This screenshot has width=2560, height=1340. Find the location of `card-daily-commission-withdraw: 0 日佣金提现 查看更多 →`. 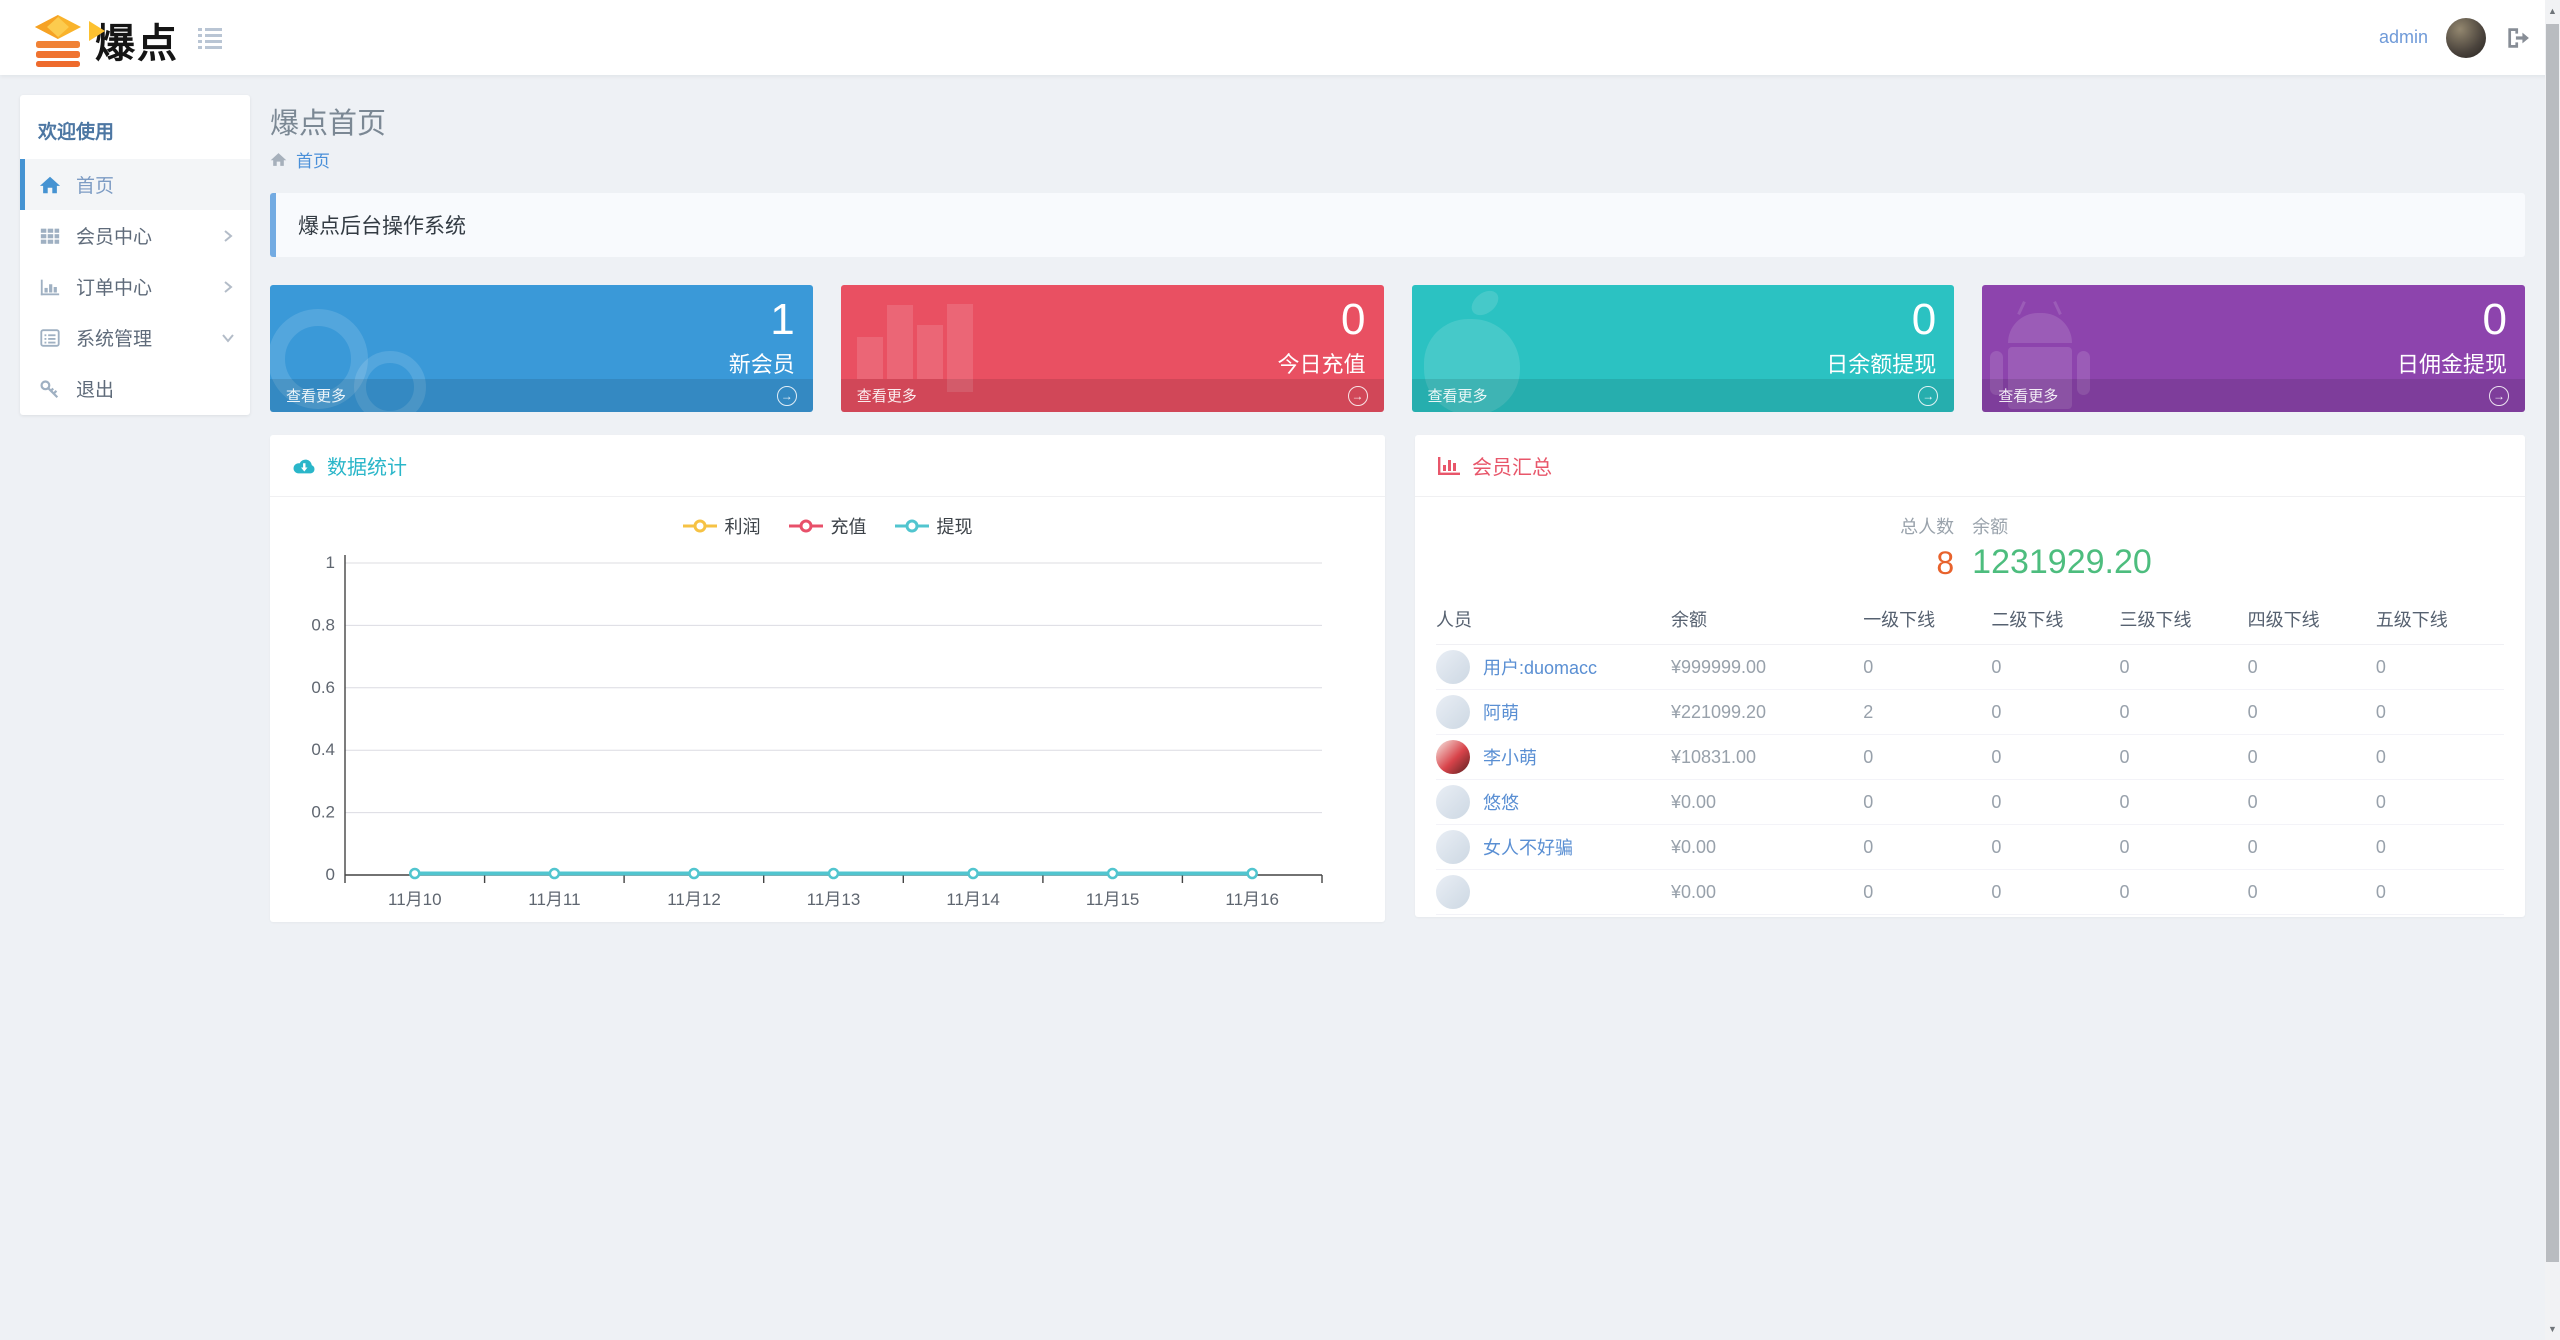

card-daily-commission-withdraw: 0 日佣金提现 查看更多 → is located at coordinates (2253, 348).